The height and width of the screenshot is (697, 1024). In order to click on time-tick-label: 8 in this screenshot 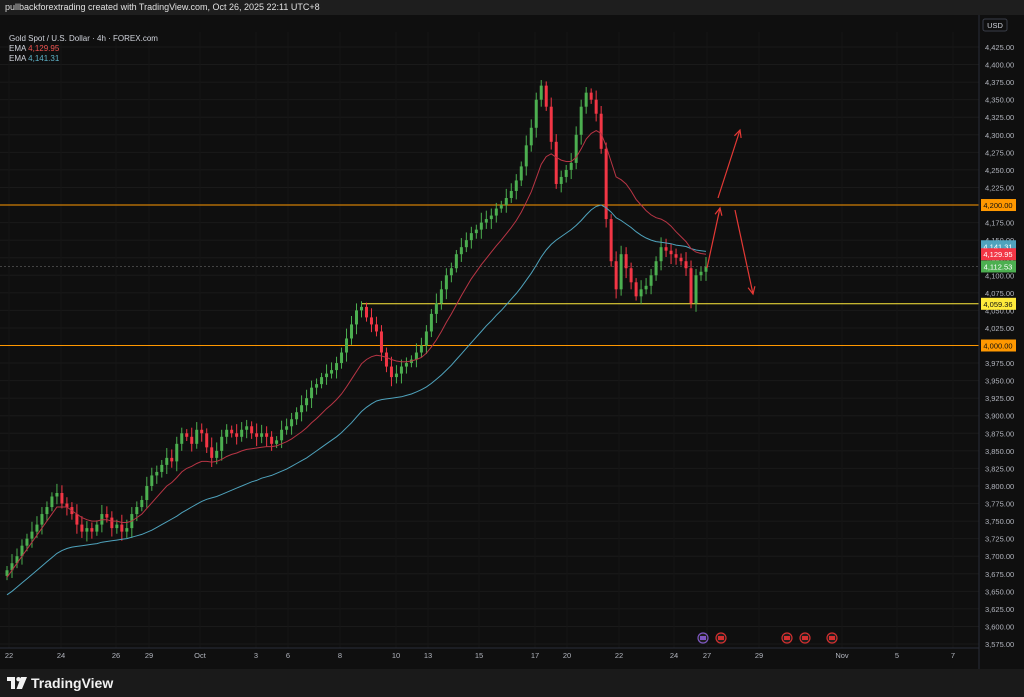, I will do `click(340, 655)`.